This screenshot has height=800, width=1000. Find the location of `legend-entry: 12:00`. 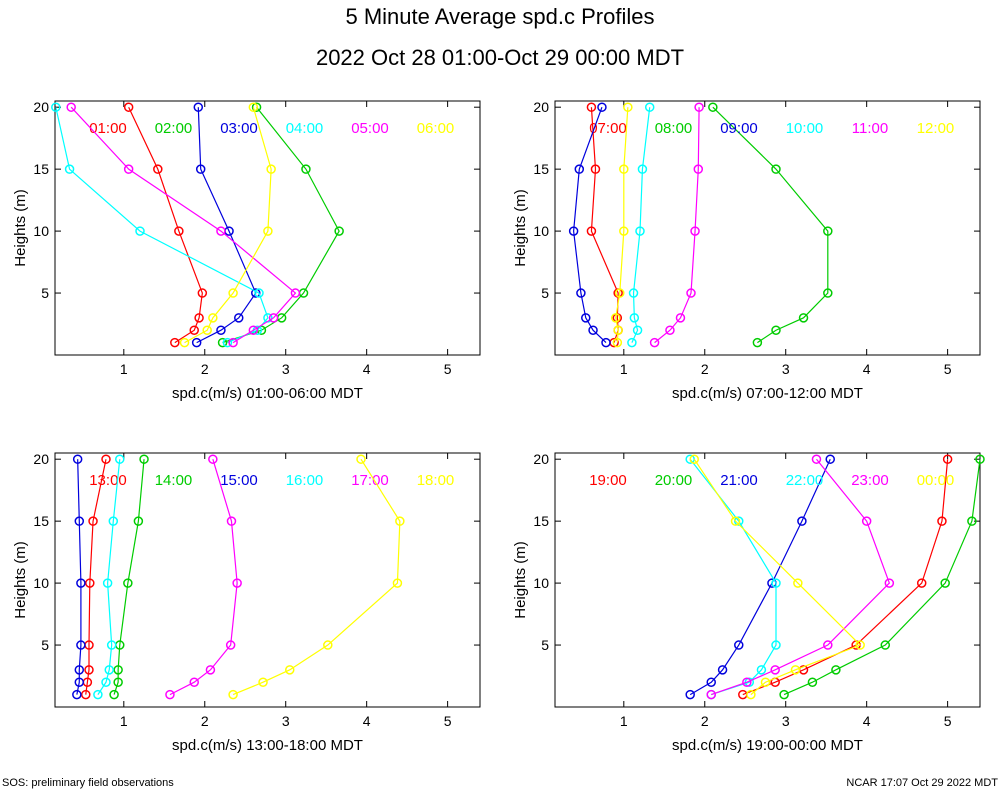

legend-entry: 12:00 is located at coordinates (936, 128).